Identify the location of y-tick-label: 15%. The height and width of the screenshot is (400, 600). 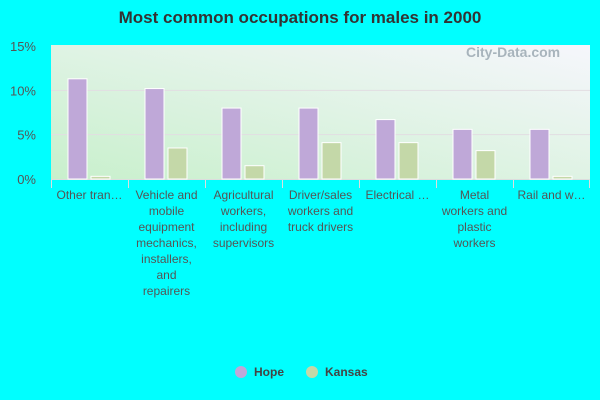
(23, 46).